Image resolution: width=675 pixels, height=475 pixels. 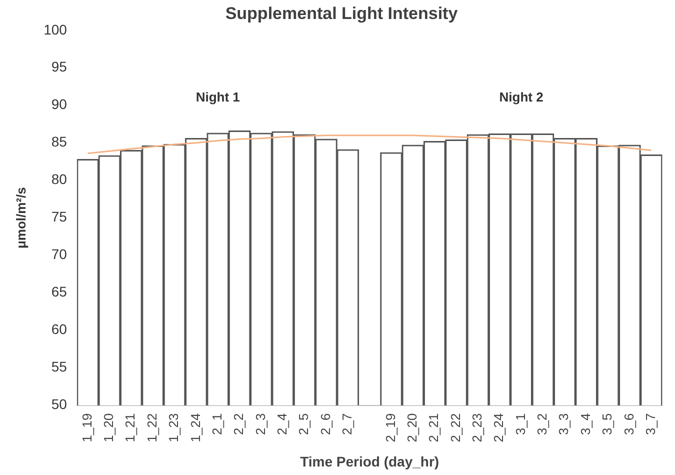 What do you see at coordinates (341, 13) in the screenshot?
I see `chart-title: Supplemental Light Intensity` at bounding box center [341, 13].